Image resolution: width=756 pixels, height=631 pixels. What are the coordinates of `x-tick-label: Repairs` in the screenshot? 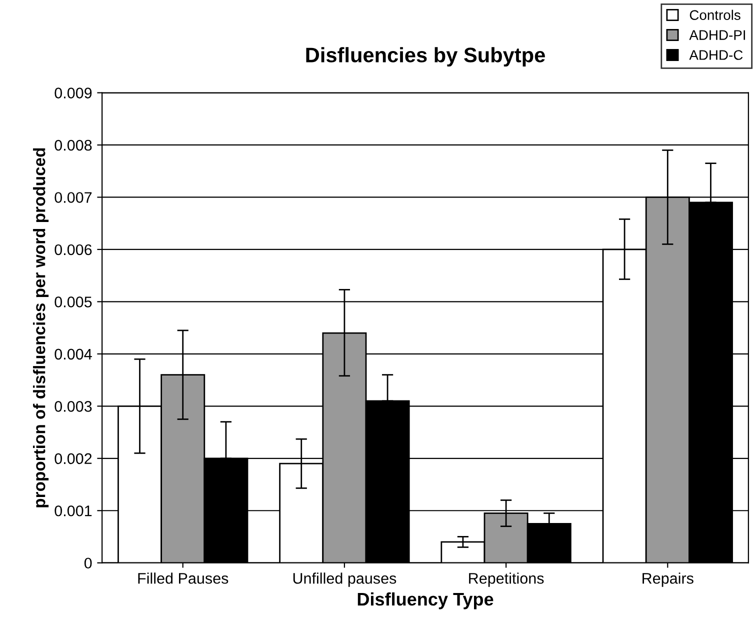 It's located at (668, 579).